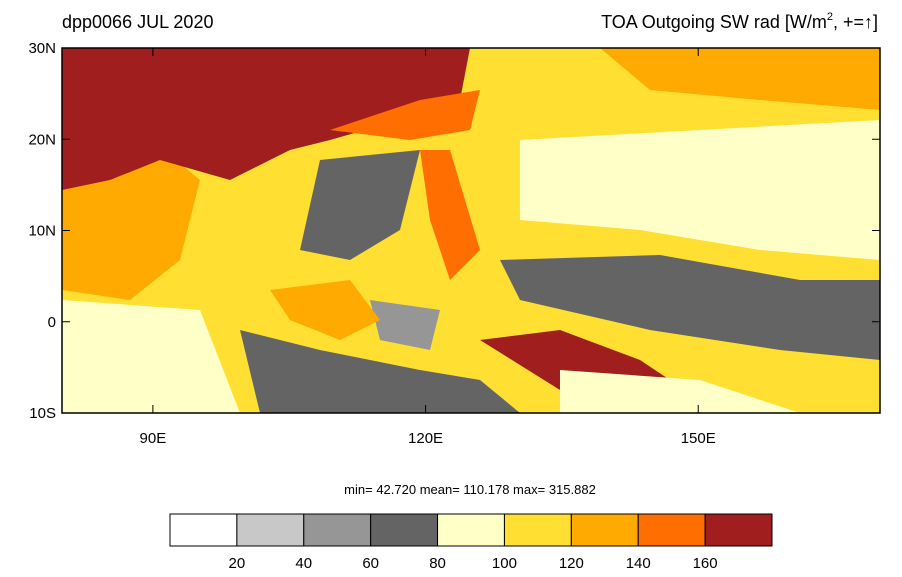 The width and height of the screenshot is (902, 577). I want to click on right-title-sup: 2, so click(830, 17).